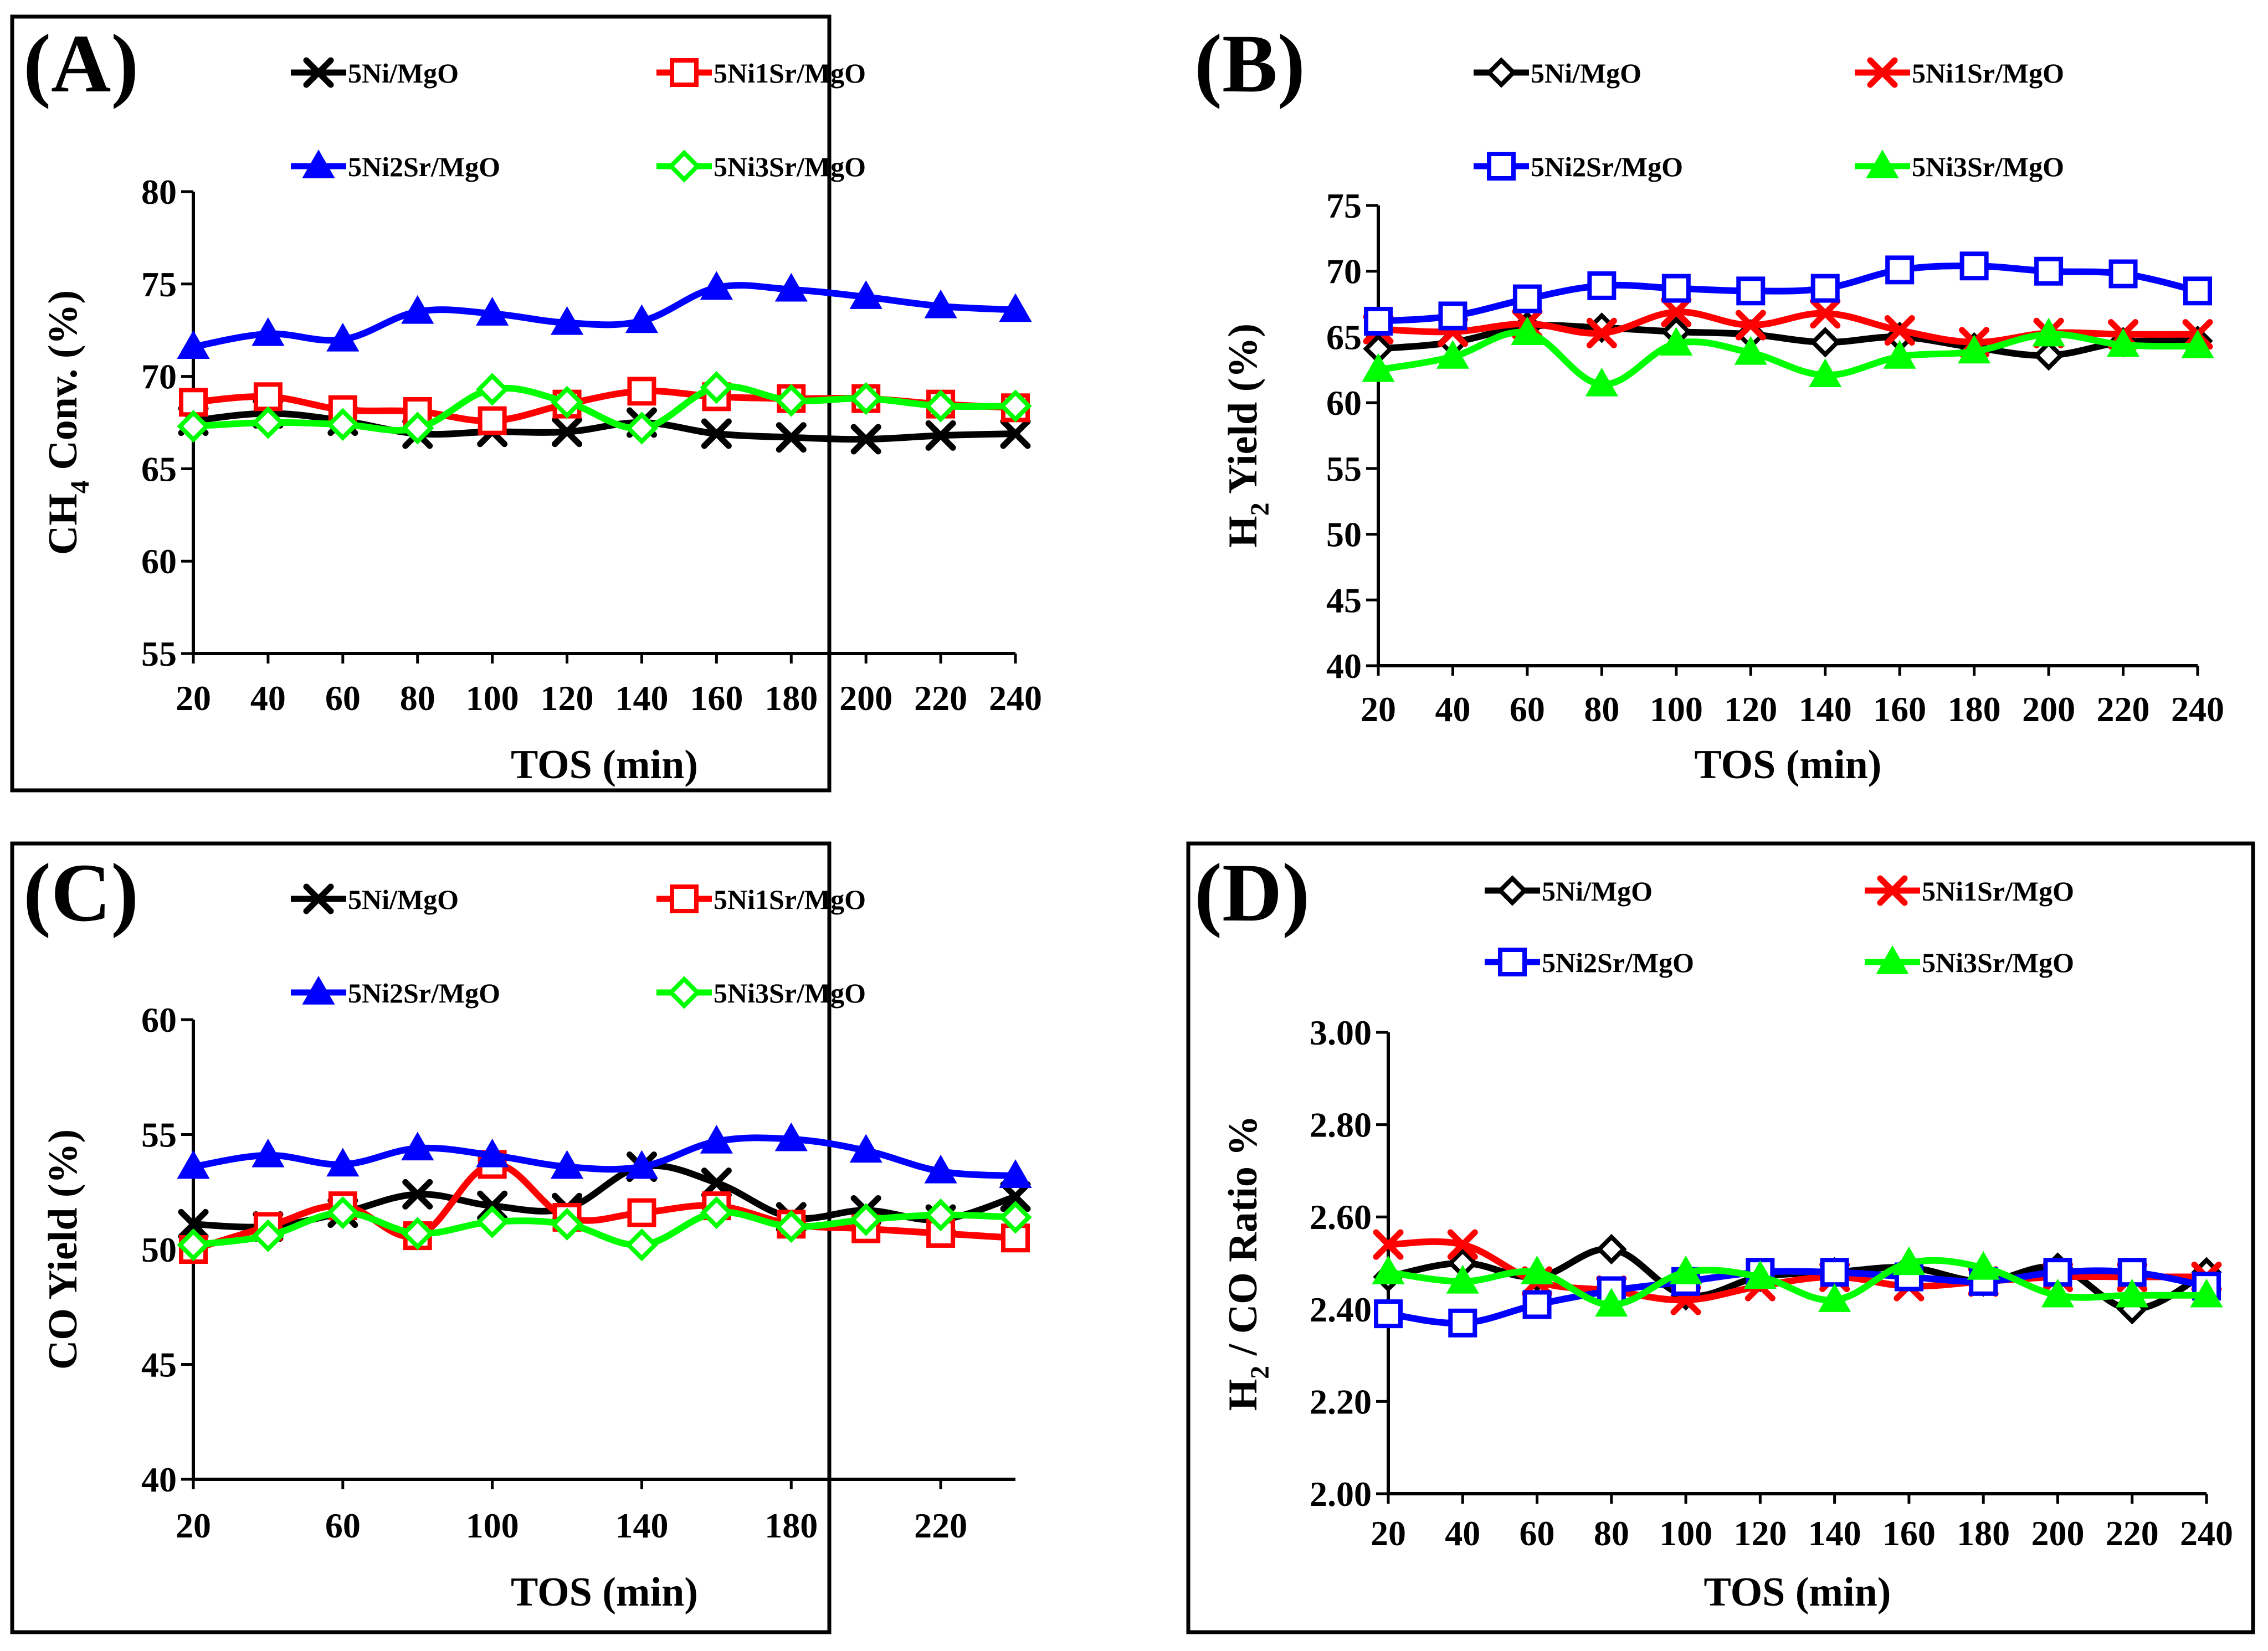 The image size is (2268, 1651). Describe the element at coordinates (1341, 1032) in the screenshot. I see `y-tick-label: 3.00` at that location.